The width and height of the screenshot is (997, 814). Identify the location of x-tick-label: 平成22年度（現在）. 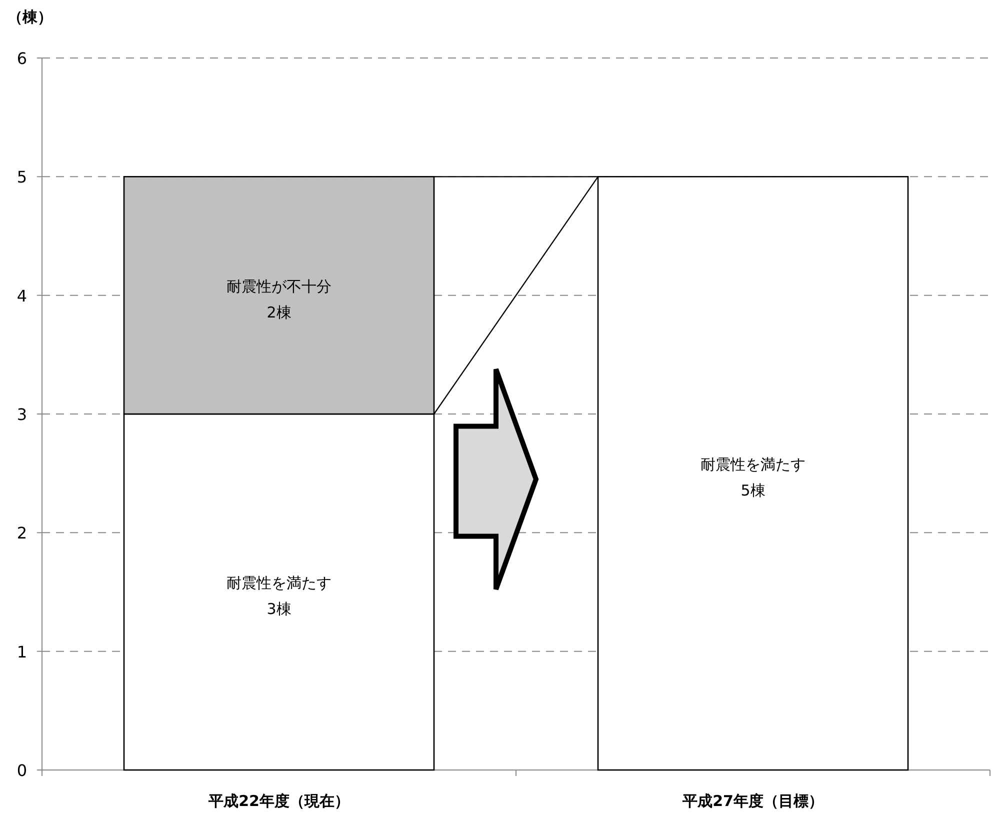
(279, 801).